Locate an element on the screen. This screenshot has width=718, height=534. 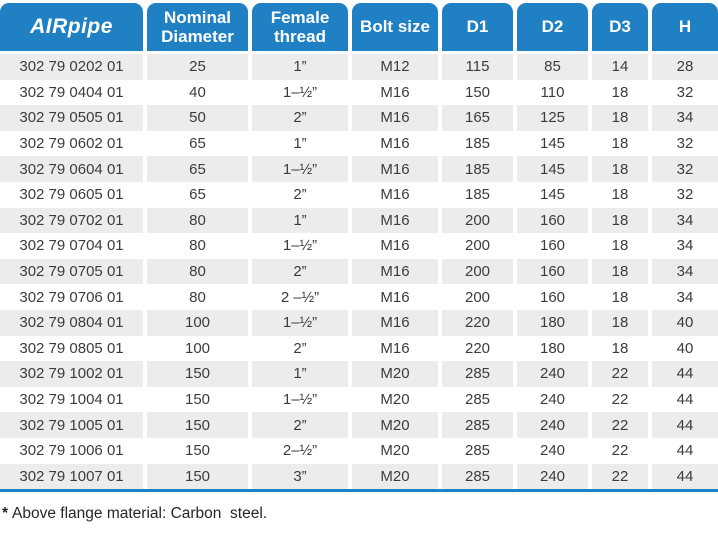
table-cell: 100 is located at coordinates (197, 322).